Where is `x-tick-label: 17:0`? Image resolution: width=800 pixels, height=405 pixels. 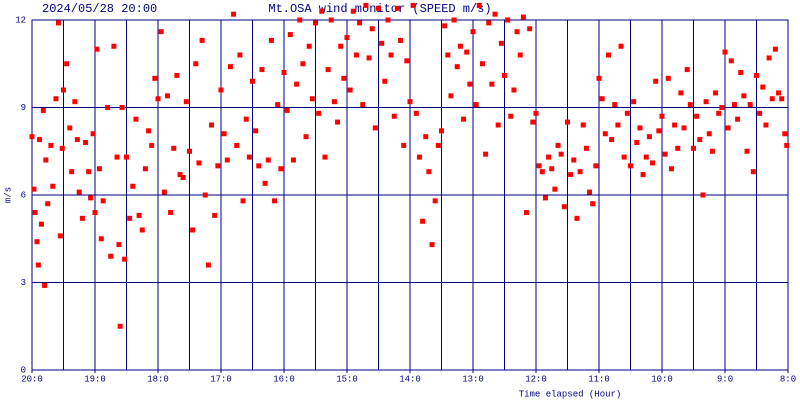 x-tick-label: 17:0 is located at coordinates (221, 379).